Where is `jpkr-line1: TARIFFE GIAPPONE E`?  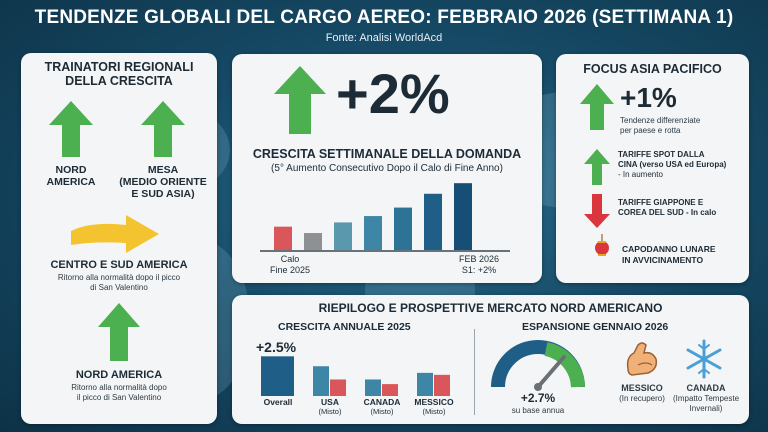
jpkr-line1: TARIFFE GIAPPONE E is located at coordinates (661, 202).